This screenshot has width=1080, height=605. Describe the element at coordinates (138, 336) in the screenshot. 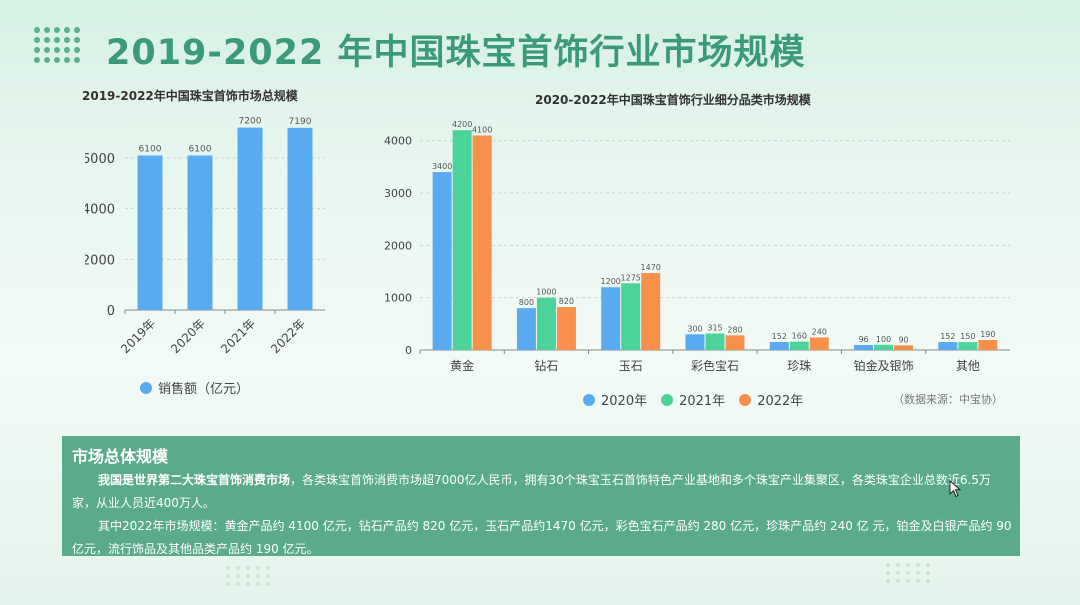

I see `x-tick-label: 2019年` at that location.